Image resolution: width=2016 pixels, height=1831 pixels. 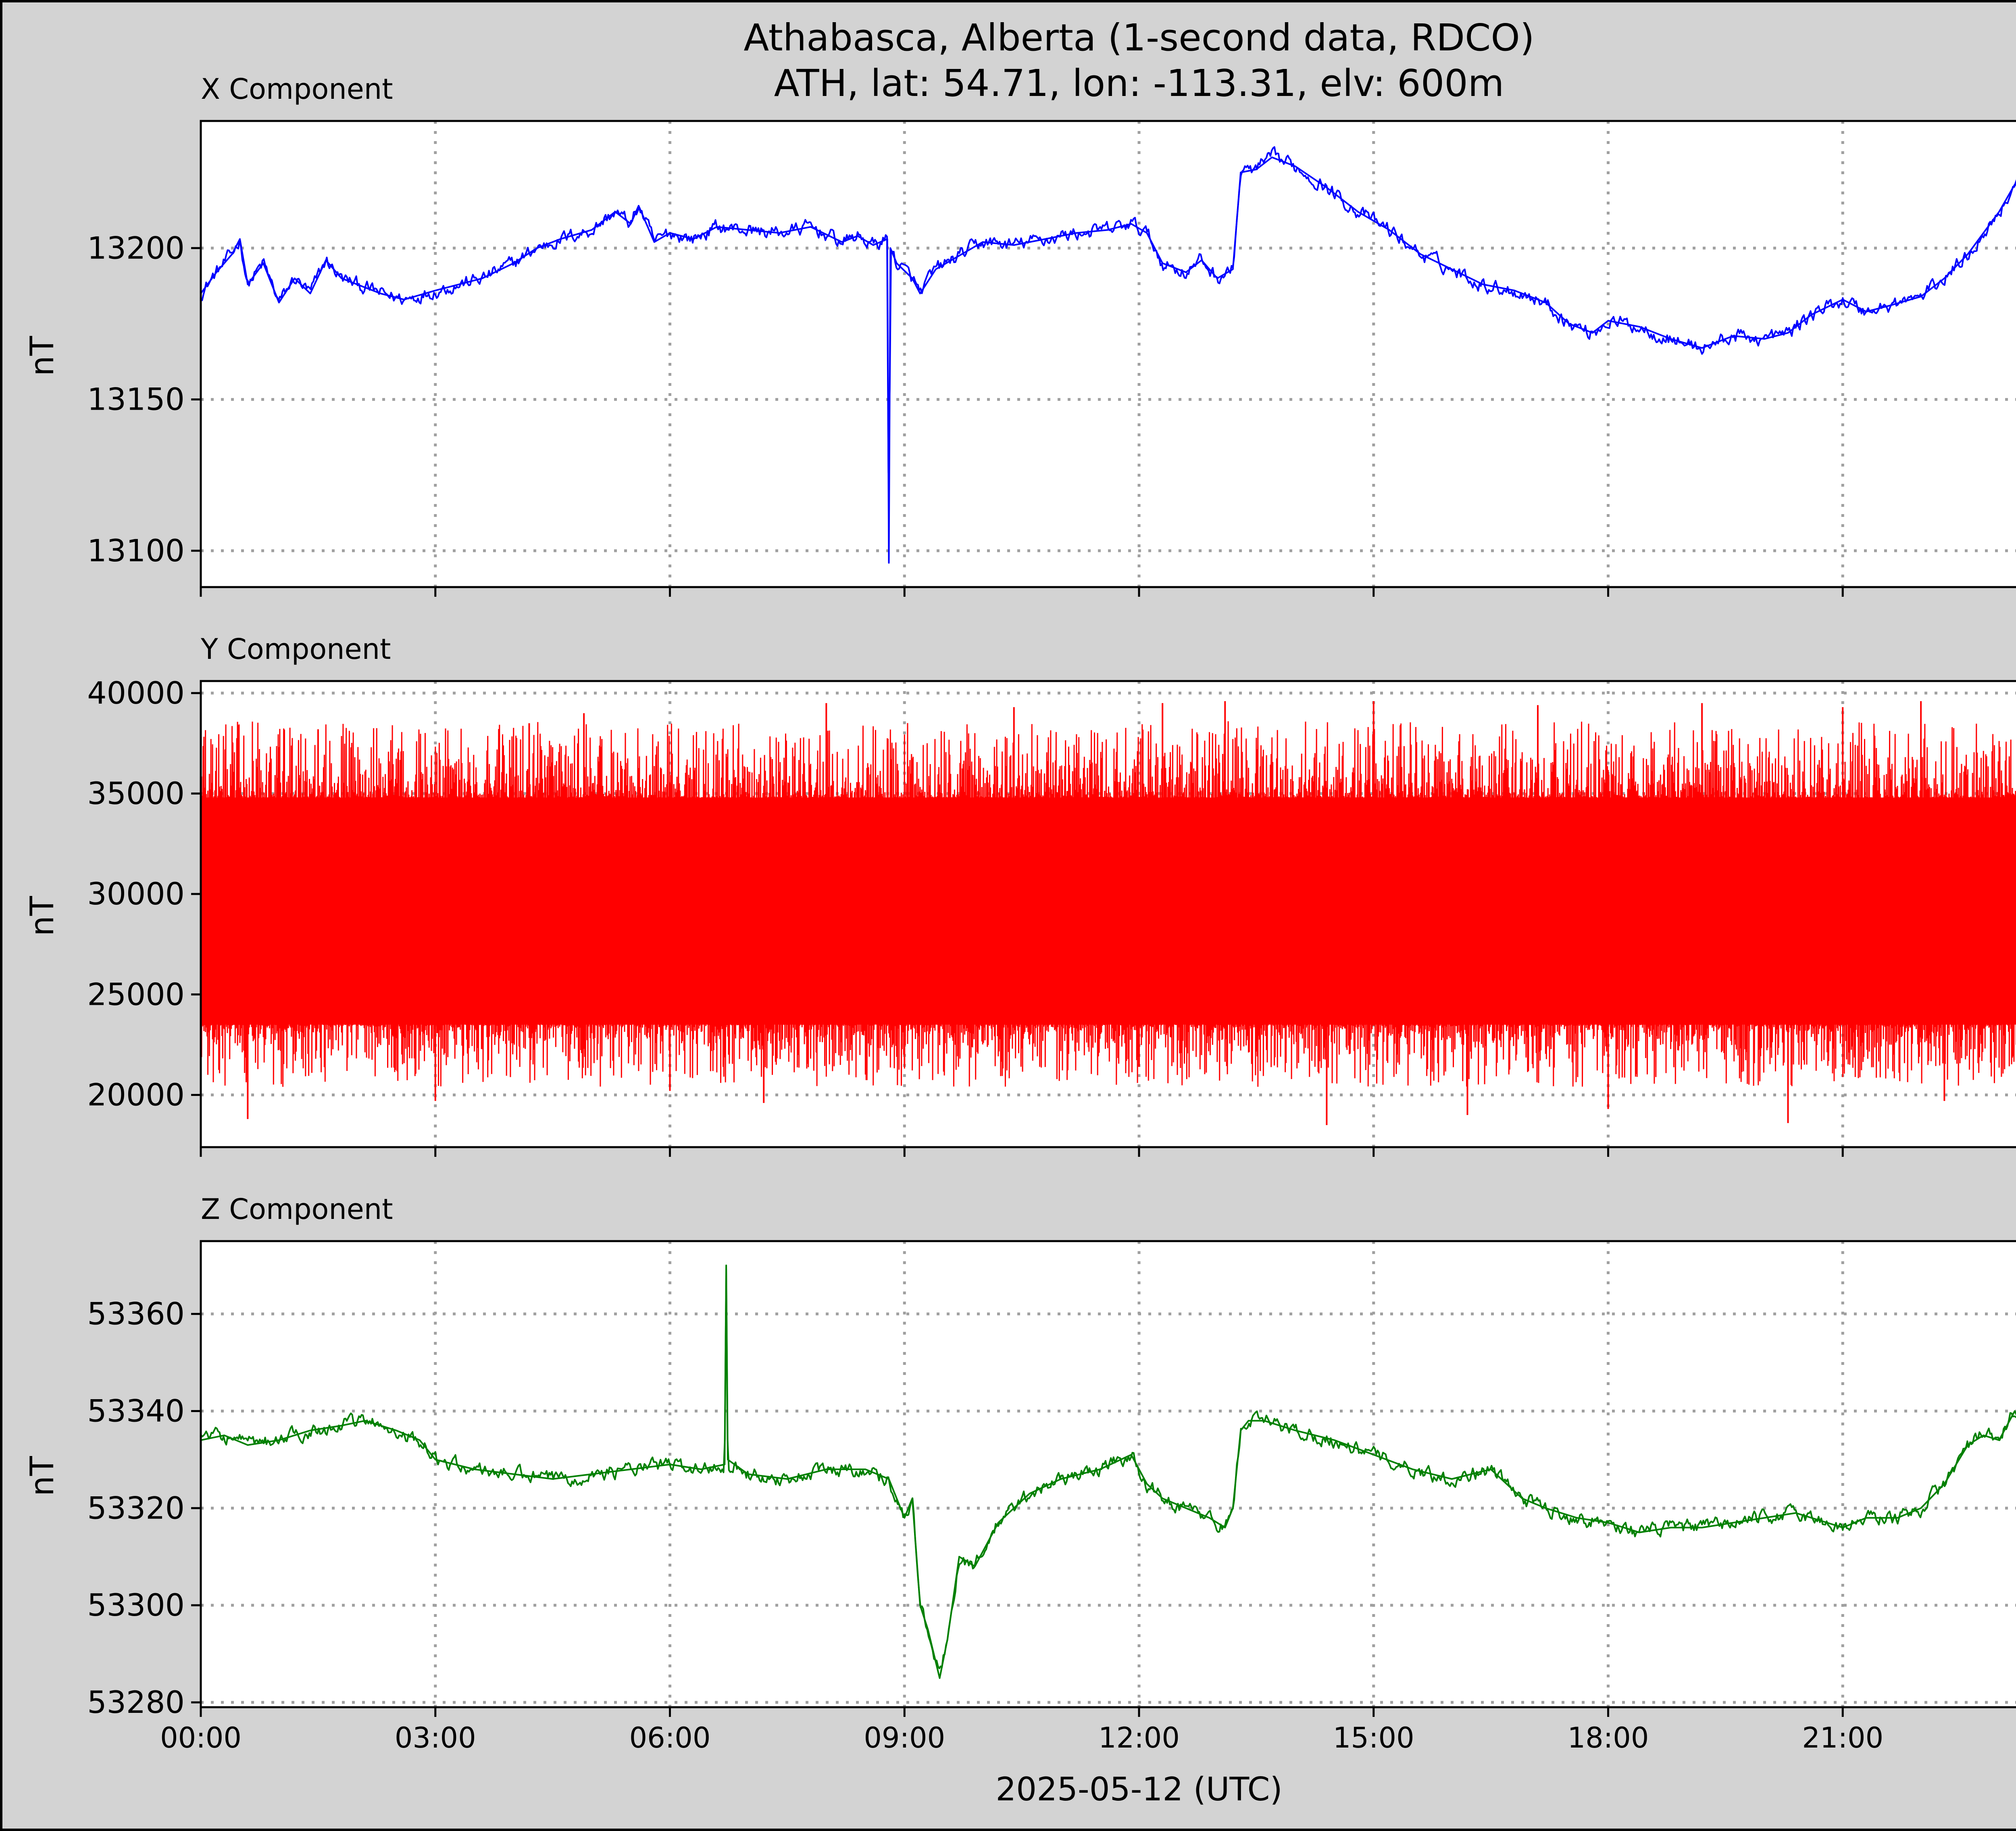 I want to click on y-tick-label: 25000, so click(x=136, y=994).